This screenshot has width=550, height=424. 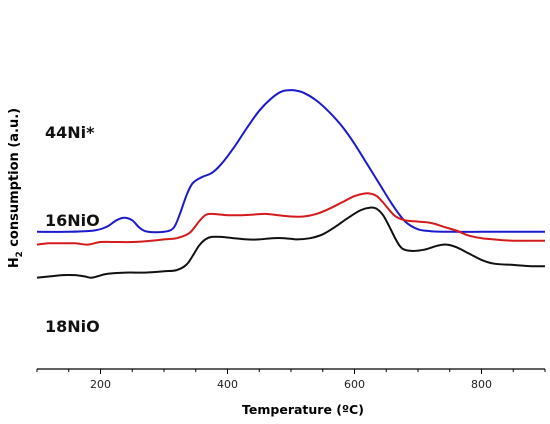 What do you see at coordinates (481, 384) in the screenshot?
I see `x-tick-label: 800` at bounding box center [481, 384].